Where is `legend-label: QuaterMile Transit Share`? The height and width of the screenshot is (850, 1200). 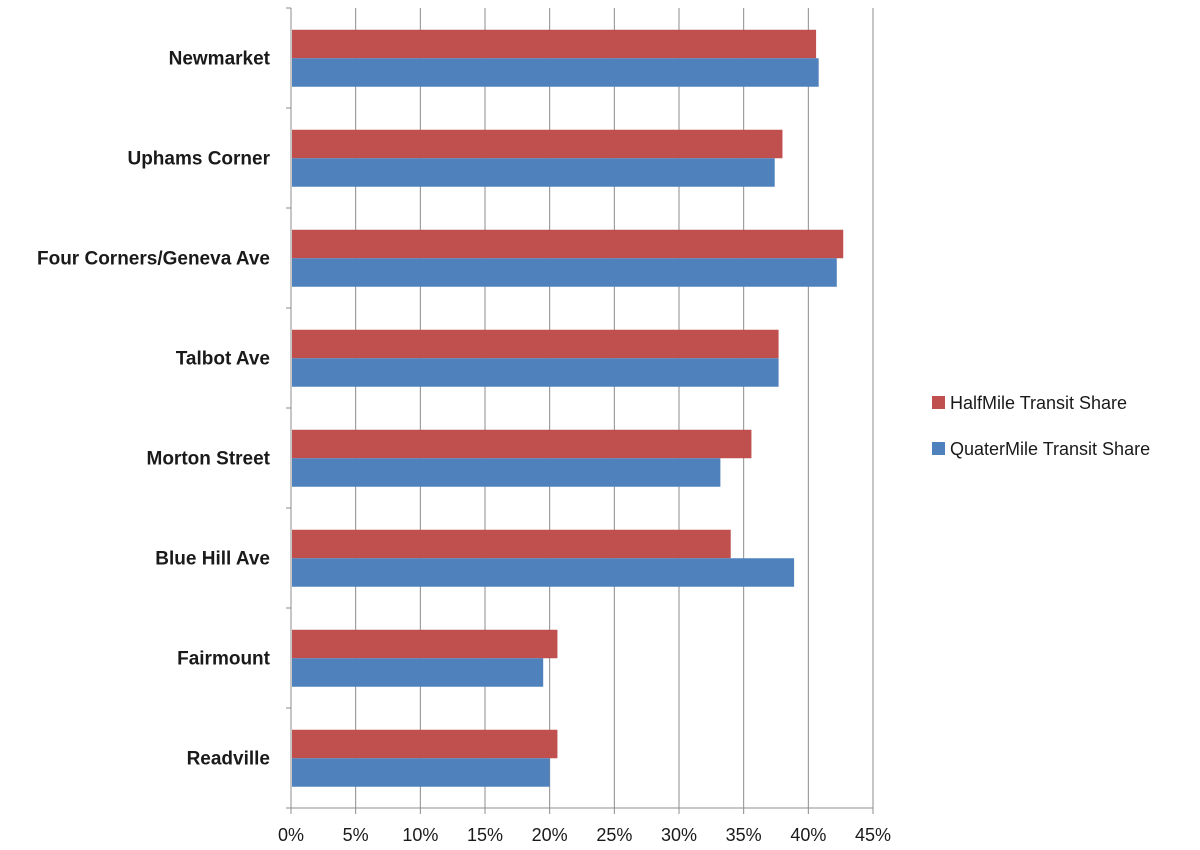 legend-label: QuaterMile Transit Share is located at coordinates (1050, 449).